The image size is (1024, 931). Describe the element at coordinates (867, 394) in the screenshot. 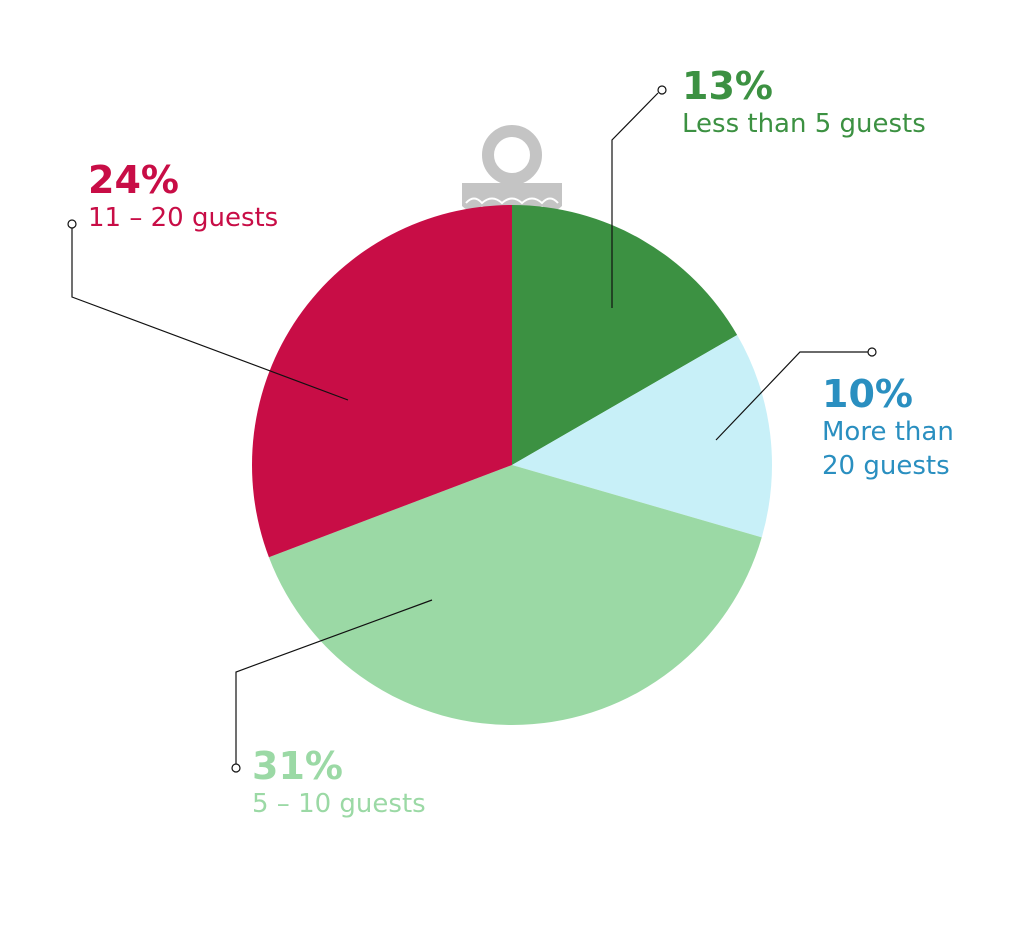

I see `percent-label: 10%` at that location.